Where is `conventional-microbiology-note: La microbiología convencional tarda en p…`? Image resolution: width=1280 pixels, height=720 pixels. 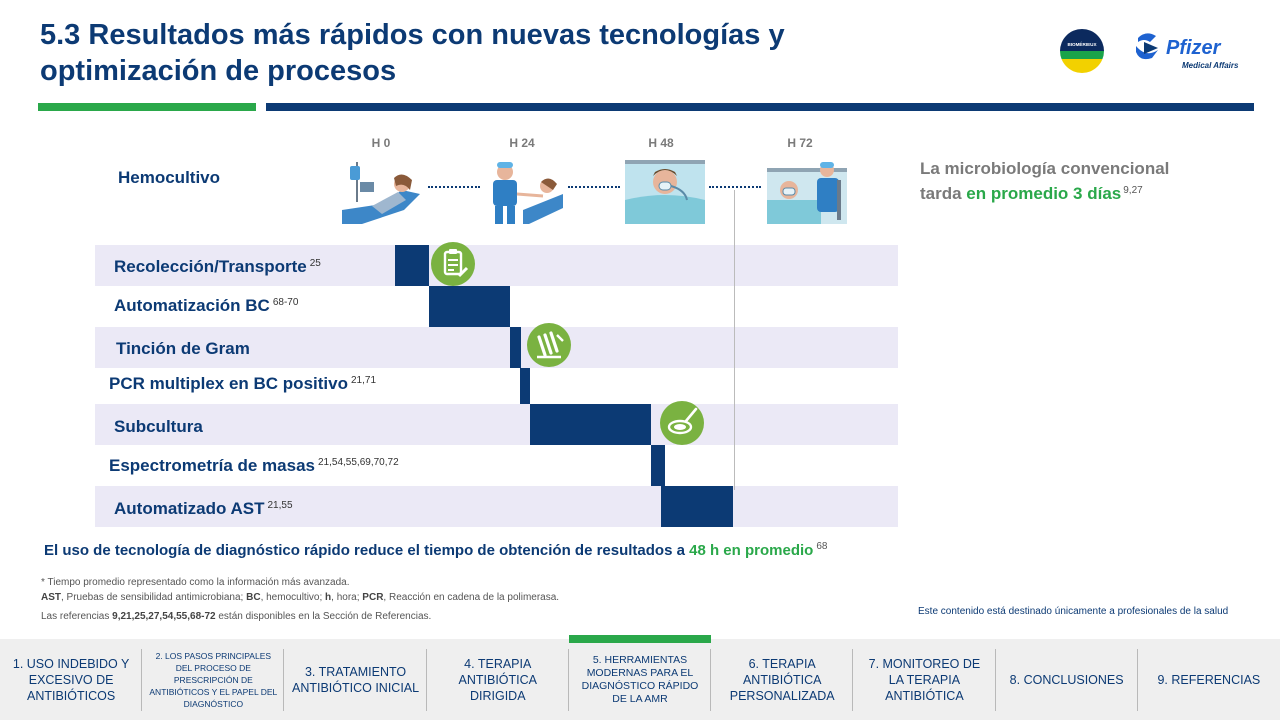
conventional-microbiology-note: La microbiología convencional tarda en p… is located at coordinates (1045, 181).